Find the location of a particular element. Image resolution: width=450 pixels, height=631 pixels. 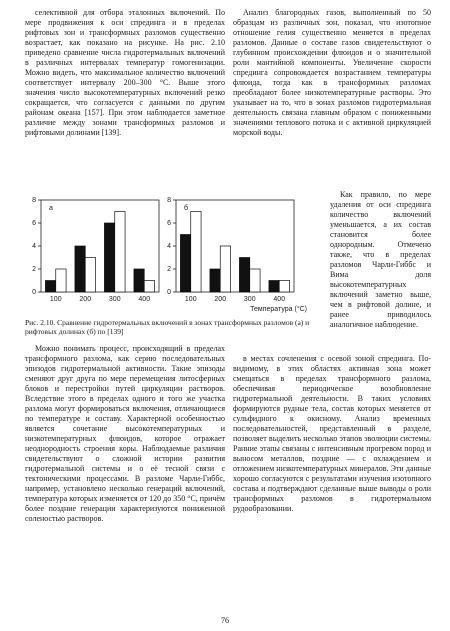

page-number: 76 is located at coordinates (225, 620).